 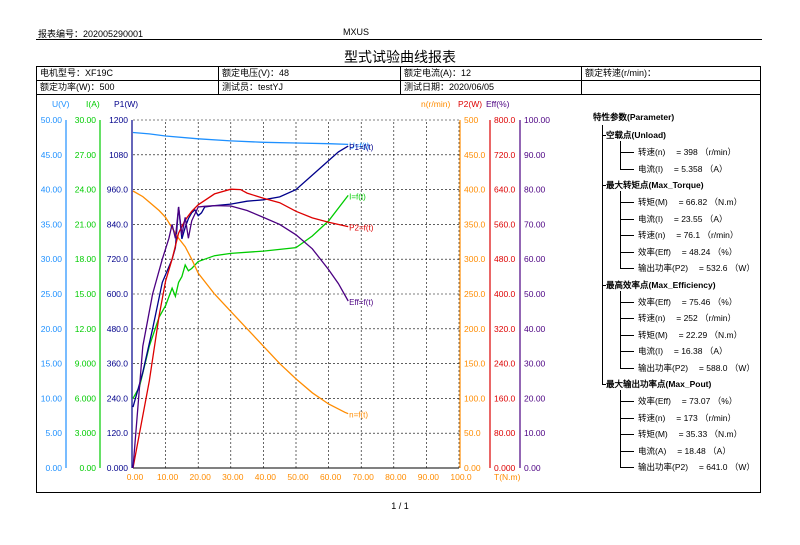 What do you see at coordinates (537, 120) in the screenshot?
I see `tick-label: 100.00` at bounding box center [537, 120].